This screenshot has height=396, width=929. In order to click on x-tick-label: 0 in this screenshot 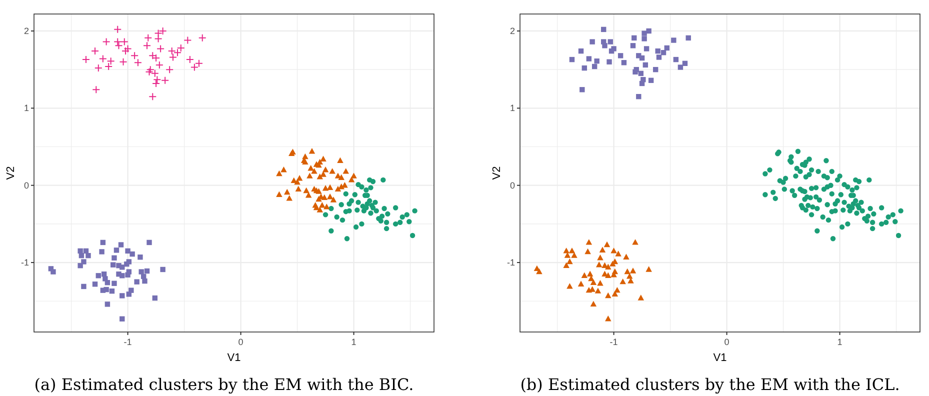, I will do `click(727, 342)`.